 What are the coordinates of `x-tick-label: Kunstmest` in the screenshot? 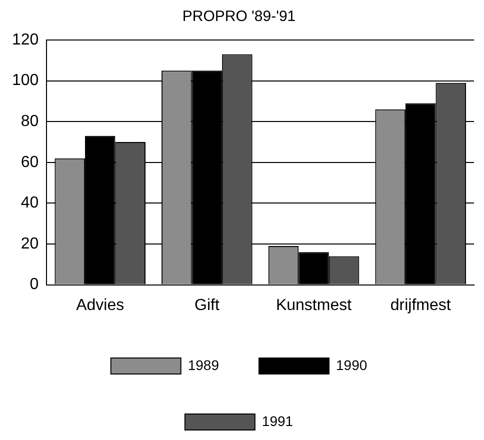 It's located at (314, 305).